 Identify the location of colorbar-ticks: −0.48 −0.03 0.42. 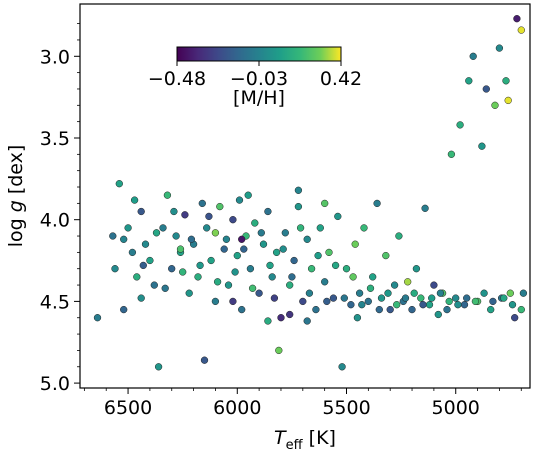
(255, 75).